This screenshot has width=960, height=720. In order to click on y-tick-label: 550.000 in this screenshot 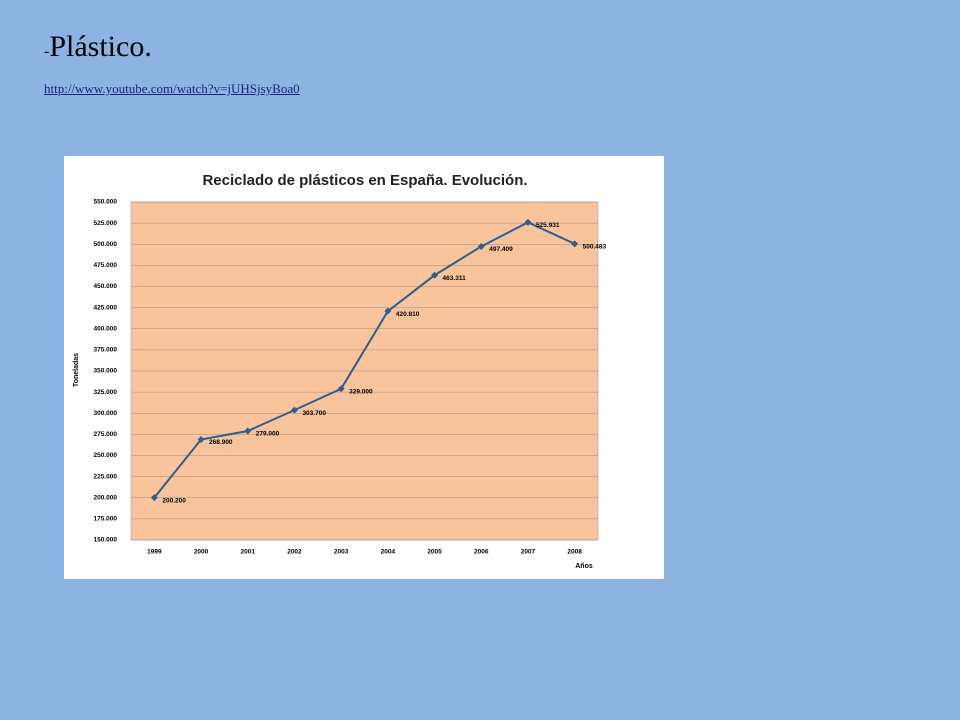, I will do `click(106, 202)`.